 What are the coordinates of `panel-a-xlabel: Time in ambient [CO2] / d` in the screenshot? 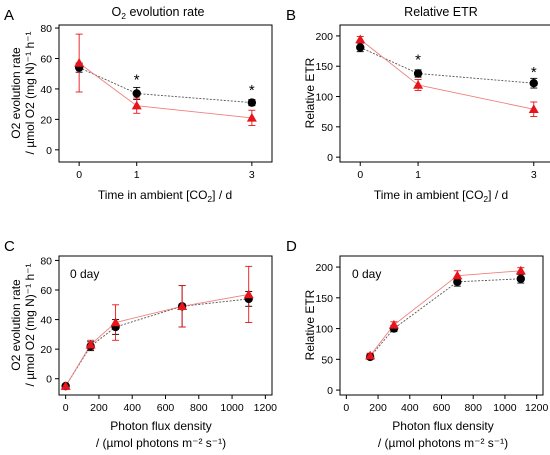 It's located at (165, 196).